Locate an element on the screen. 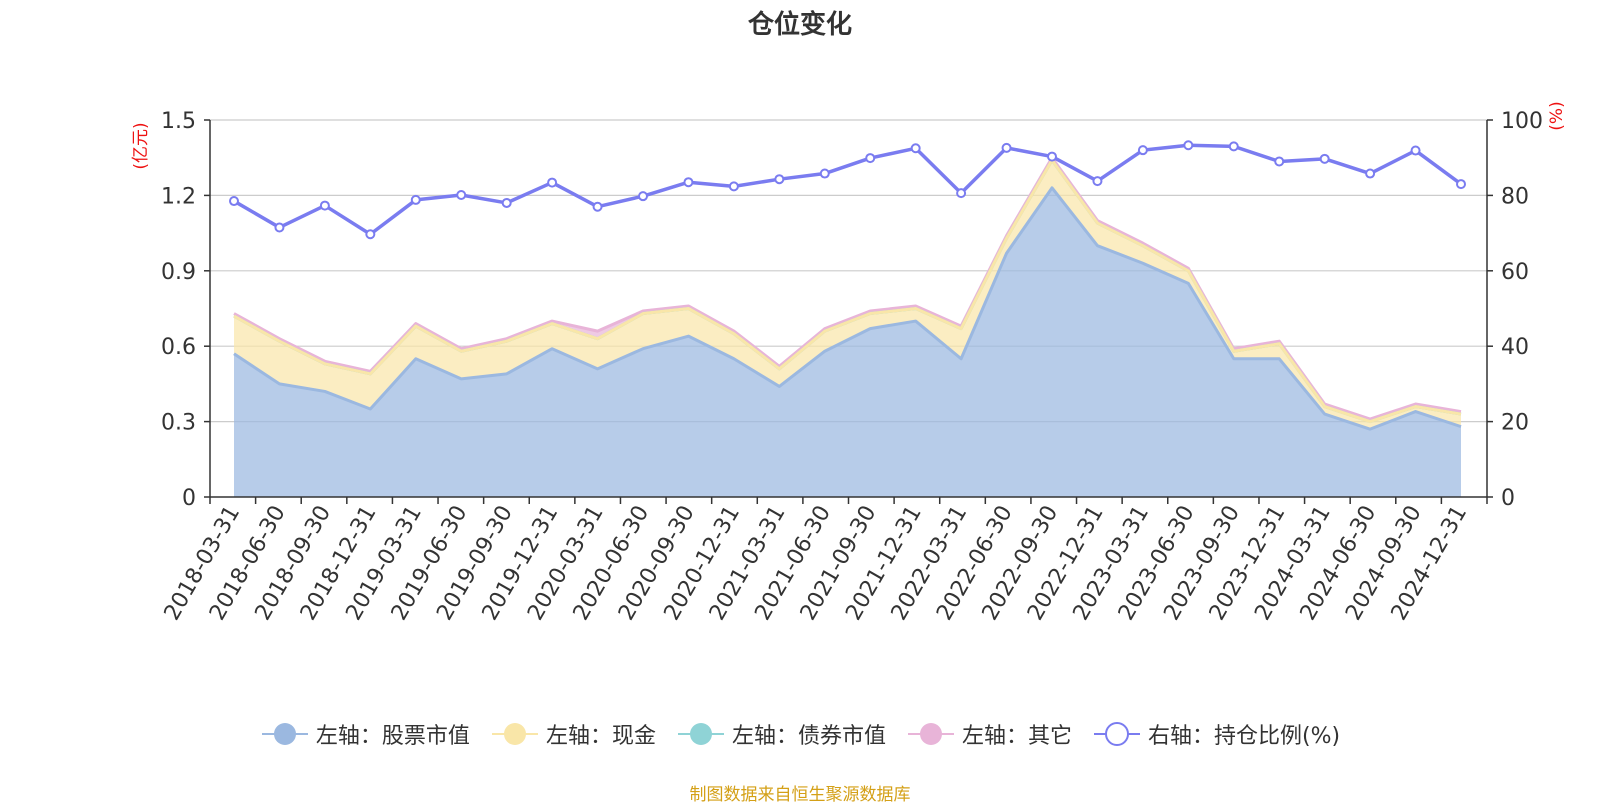 The image size is (1600, 805). legend-item: 左轴：现金 is located at coordinates (573, 734).